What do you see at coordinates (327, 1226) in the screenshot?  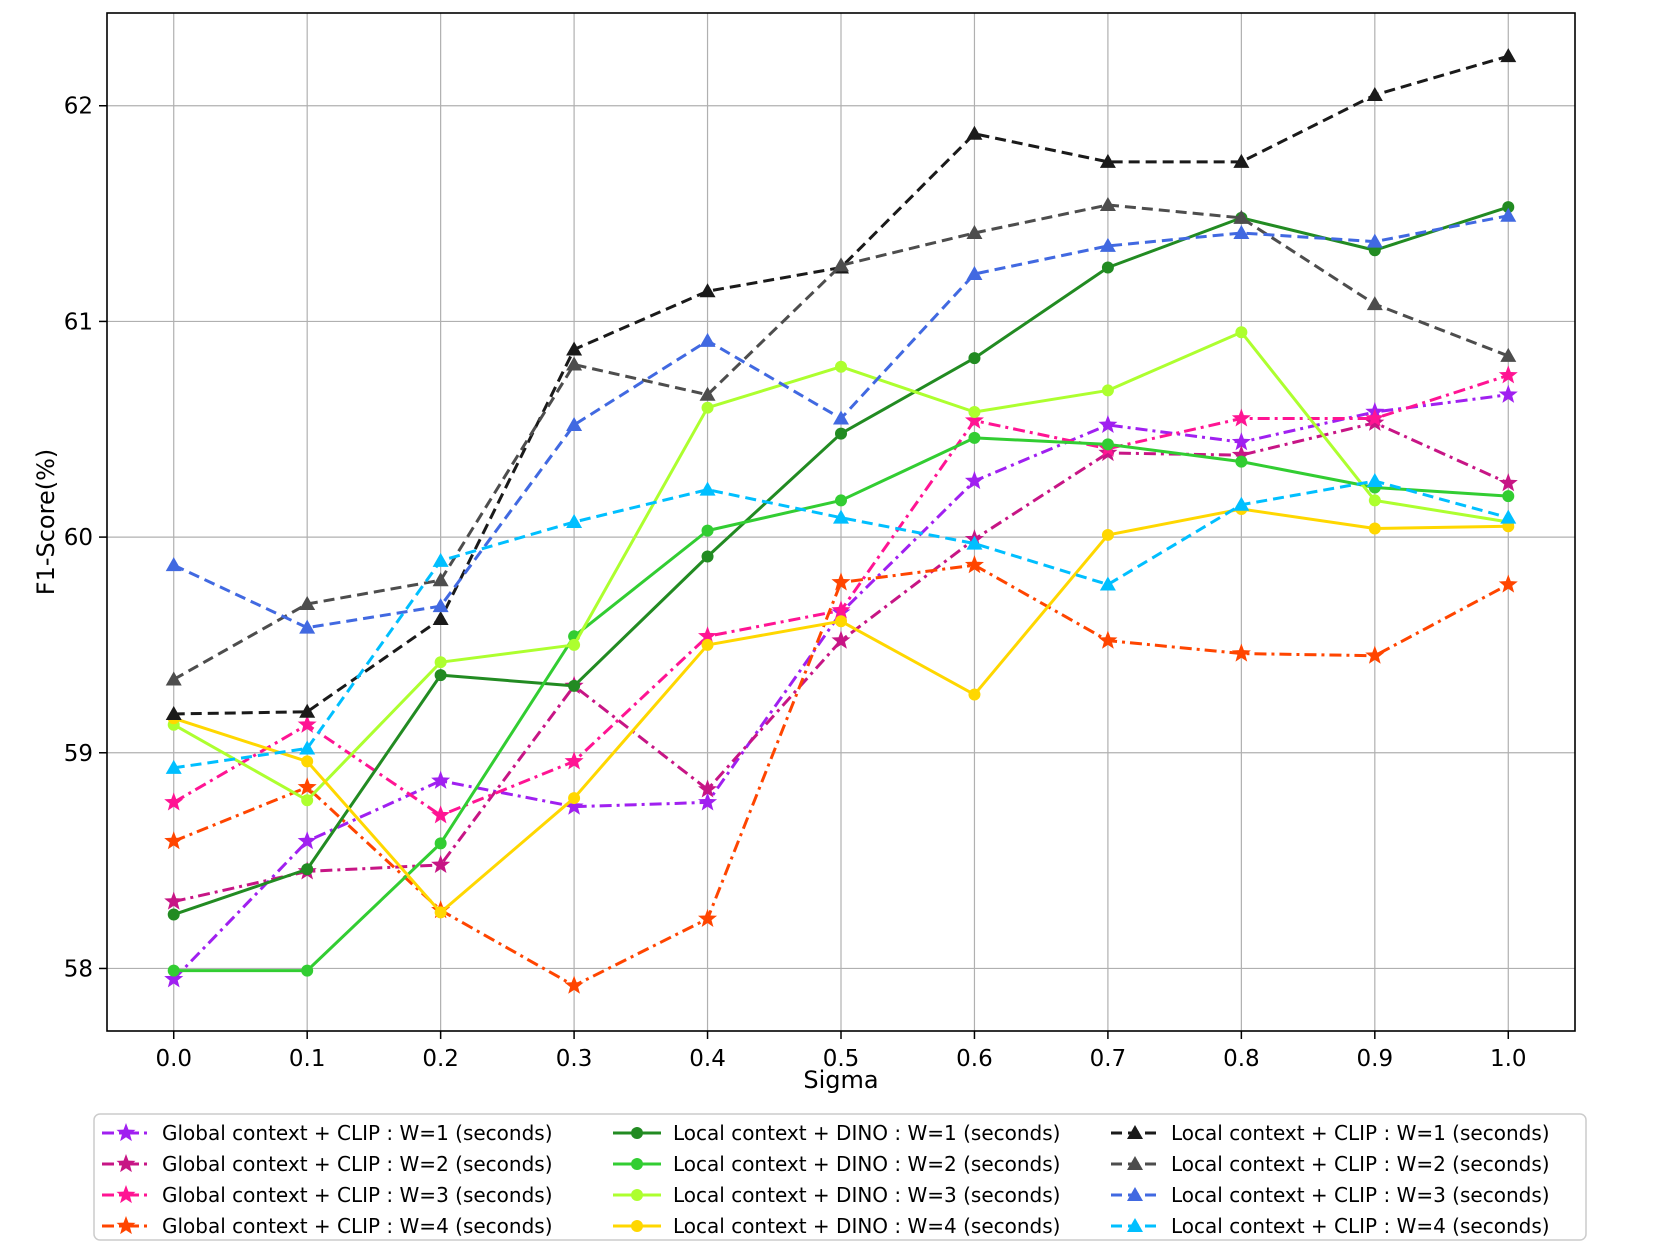 I see `legend-item-4: Global context + CLIP : W=4 (seconds)` at bounding box center [327, 1226].